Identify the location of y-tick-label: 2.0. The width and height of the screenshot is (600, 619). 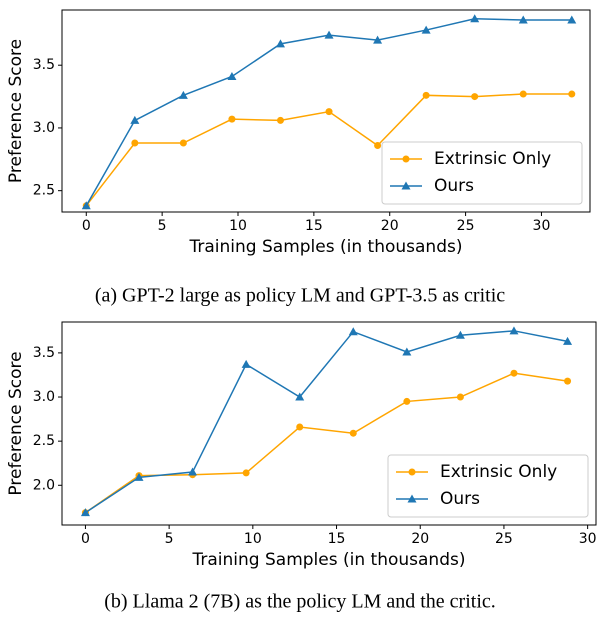
(44, 485).